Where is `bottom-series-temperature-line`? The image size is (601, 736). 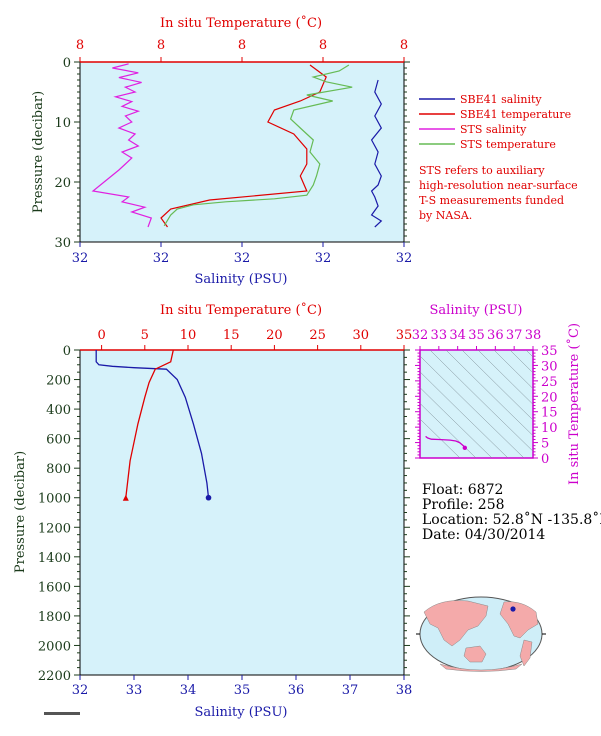 bottom-series-temperature-line is located at coordinates (149, 423).